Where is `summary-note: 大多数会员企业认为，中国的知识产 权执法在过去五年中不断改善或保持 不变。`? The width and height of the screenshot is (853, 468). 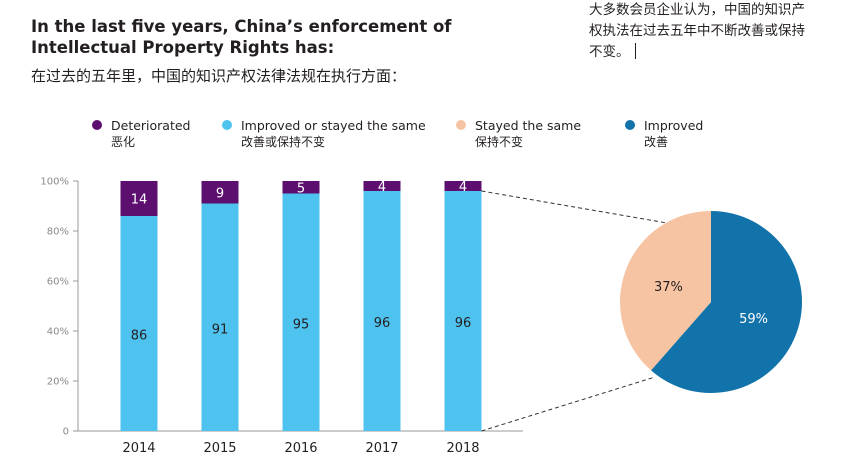
summary-note: 大多数会员企业认为，中国的知识产 权执法在过去五年中不断改善或保持 不变。 is located at coordinates (714, 31).